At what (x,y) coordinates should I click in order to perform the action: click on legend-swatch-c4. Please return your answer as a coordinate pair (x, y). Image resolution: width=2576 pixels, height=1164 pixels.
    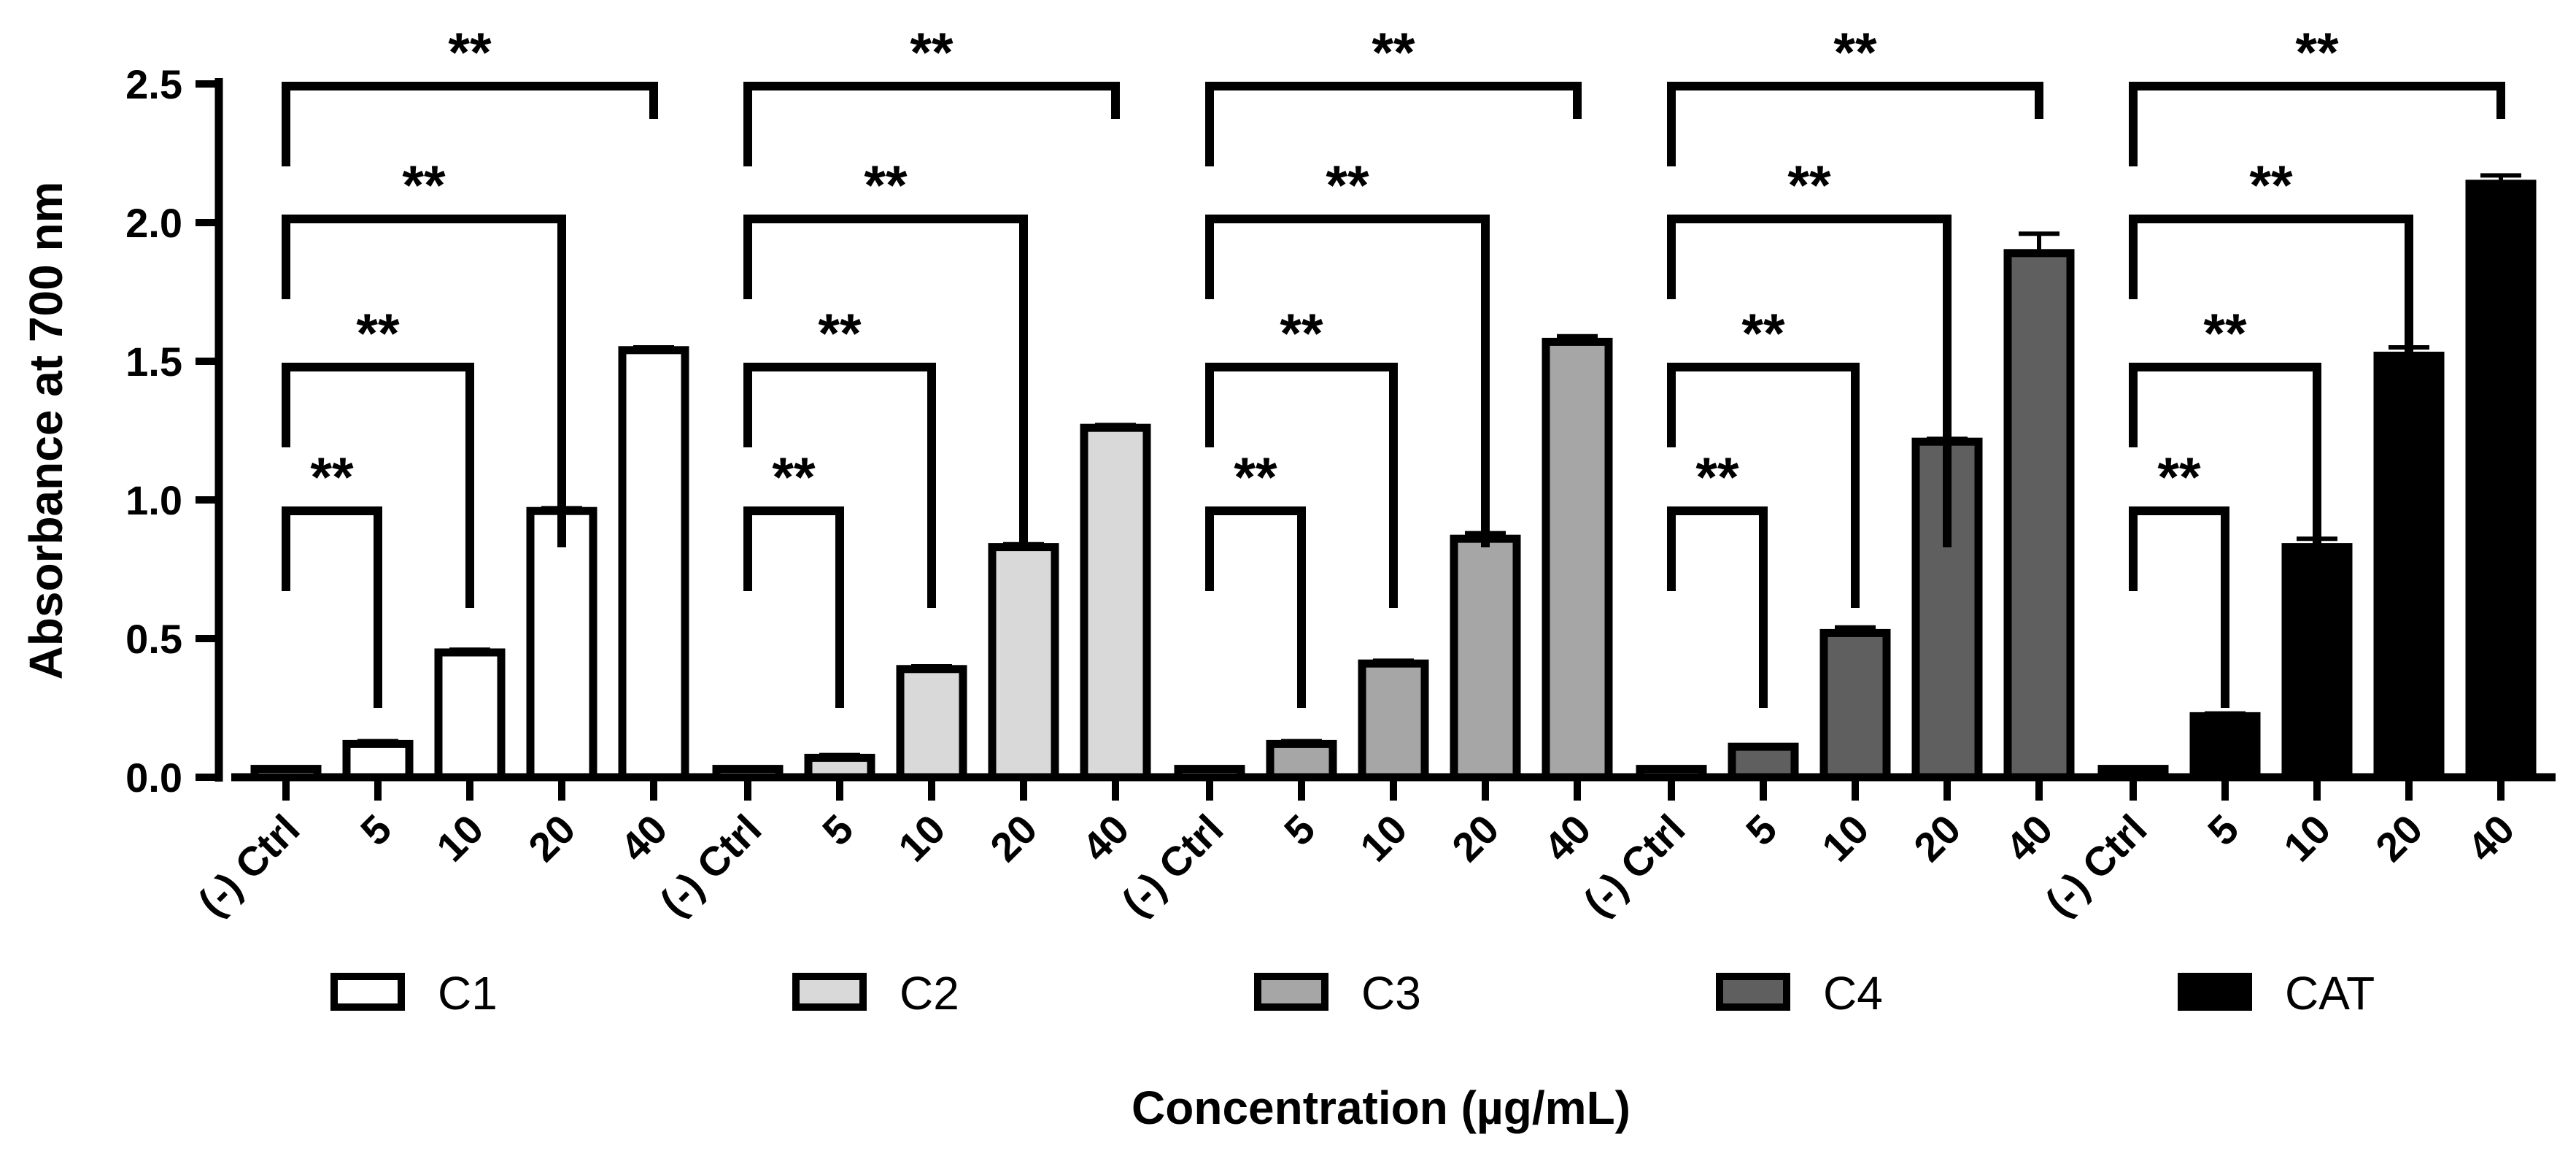
    Looking at the image, I should click on (1753, 992).